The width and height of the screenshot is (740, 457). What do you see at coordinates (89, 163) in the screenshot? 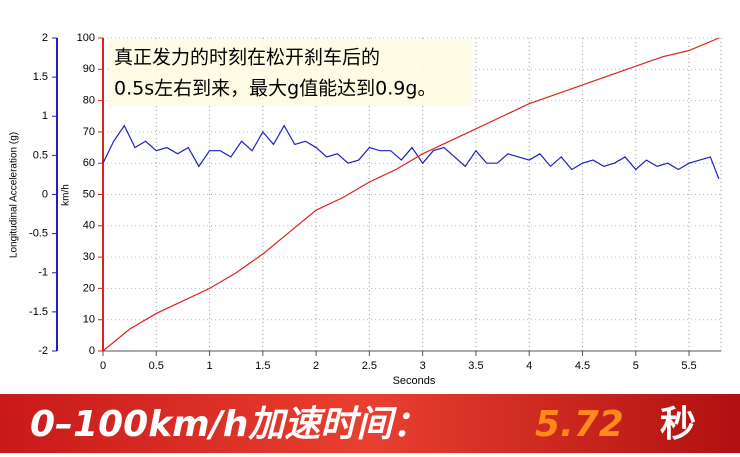
I see `y2-tick-label: 60` at bounding box center [89, 163].